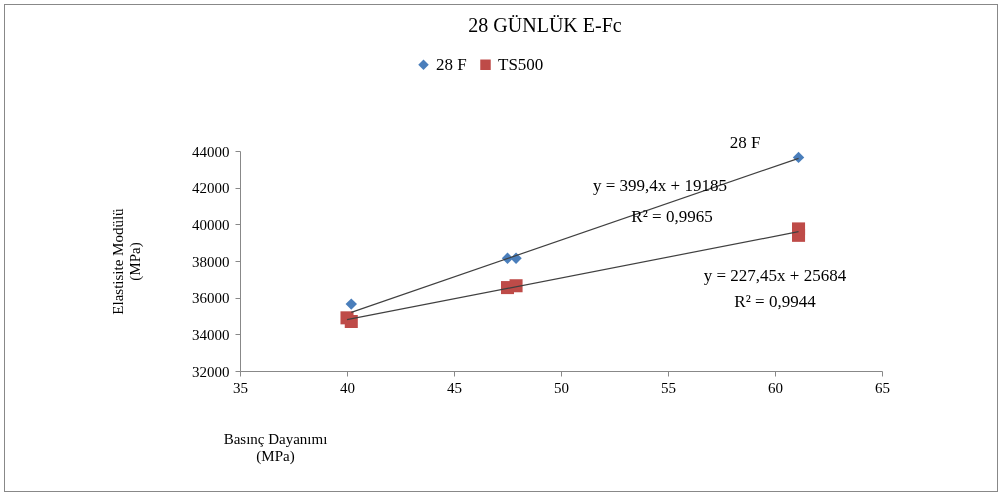 The height and width of the screenshot is (496, 1002). Describe the element at coordinates (211, 224) in the screenshot. I see `y-tick-label: 40000` at that location.